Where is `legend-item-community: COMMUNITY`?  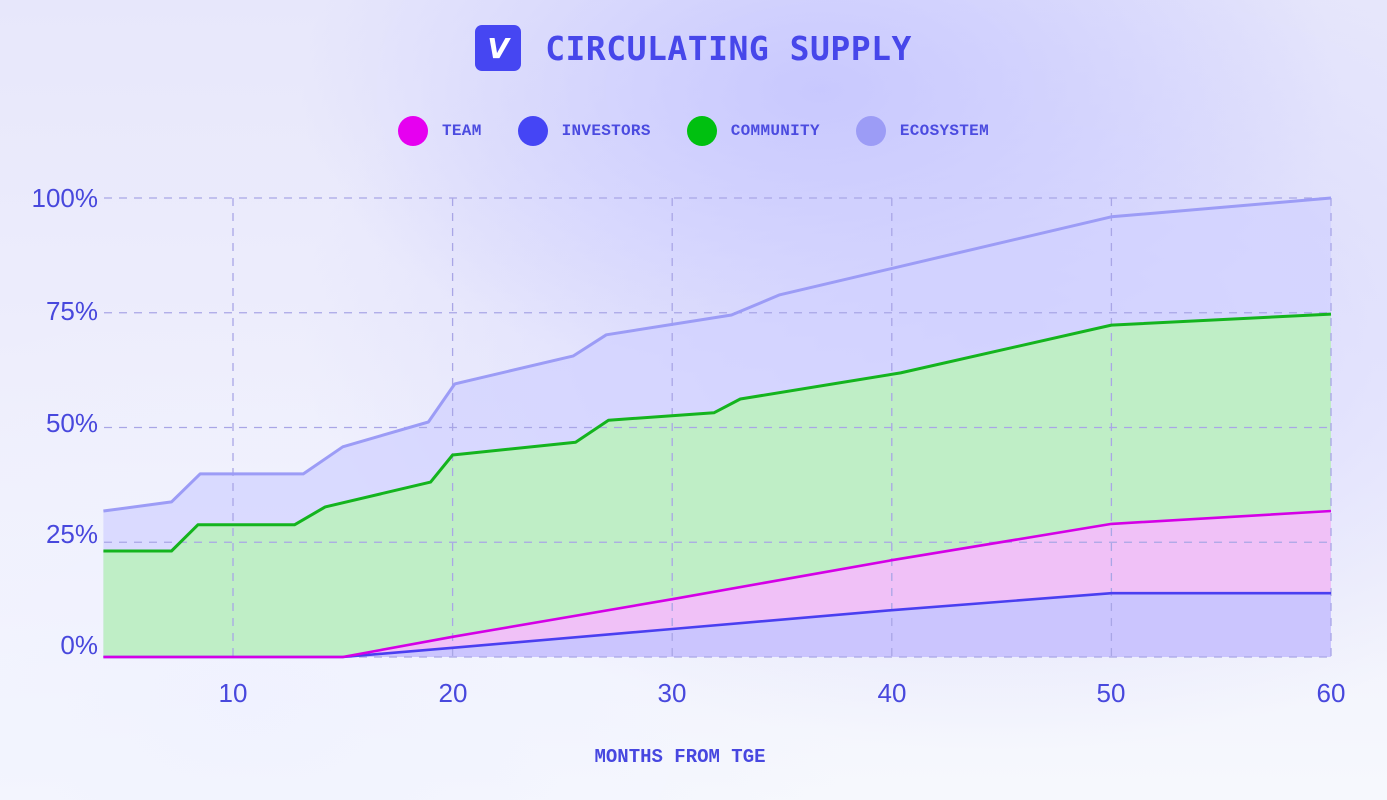 legend-item-community: COMMUNITY is located at coordinates (753, 131).